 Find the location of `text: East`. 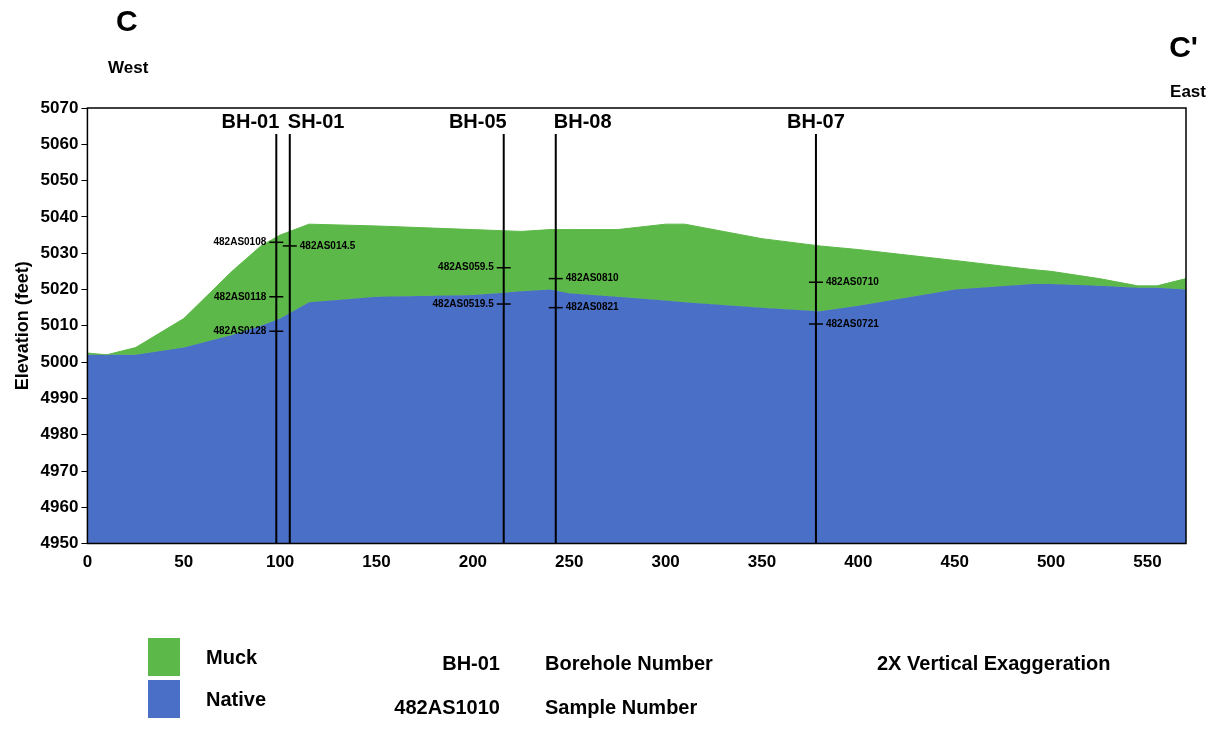

text: East is located at coordinates (1188, 91).